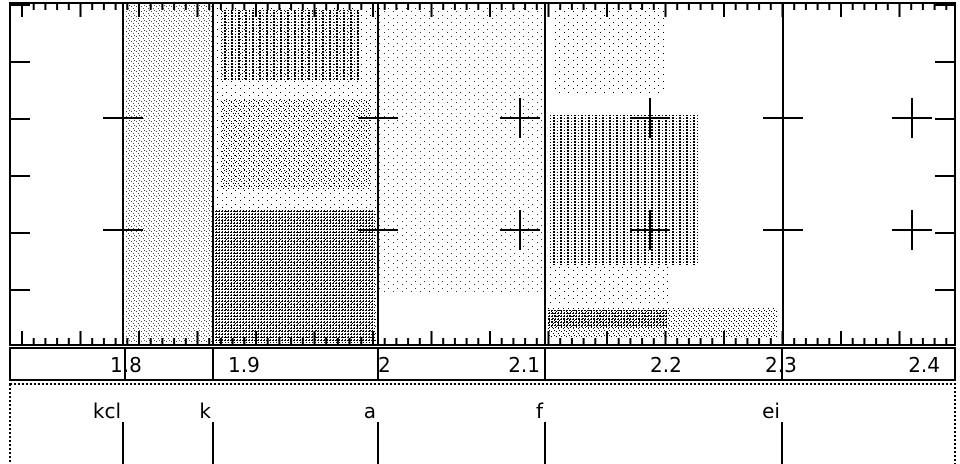 The image size is (960, 464). What do you see at coordinates (126, 365) in the screenshot?
I see `time-label: 1.8` at bounding box center [126, 365].